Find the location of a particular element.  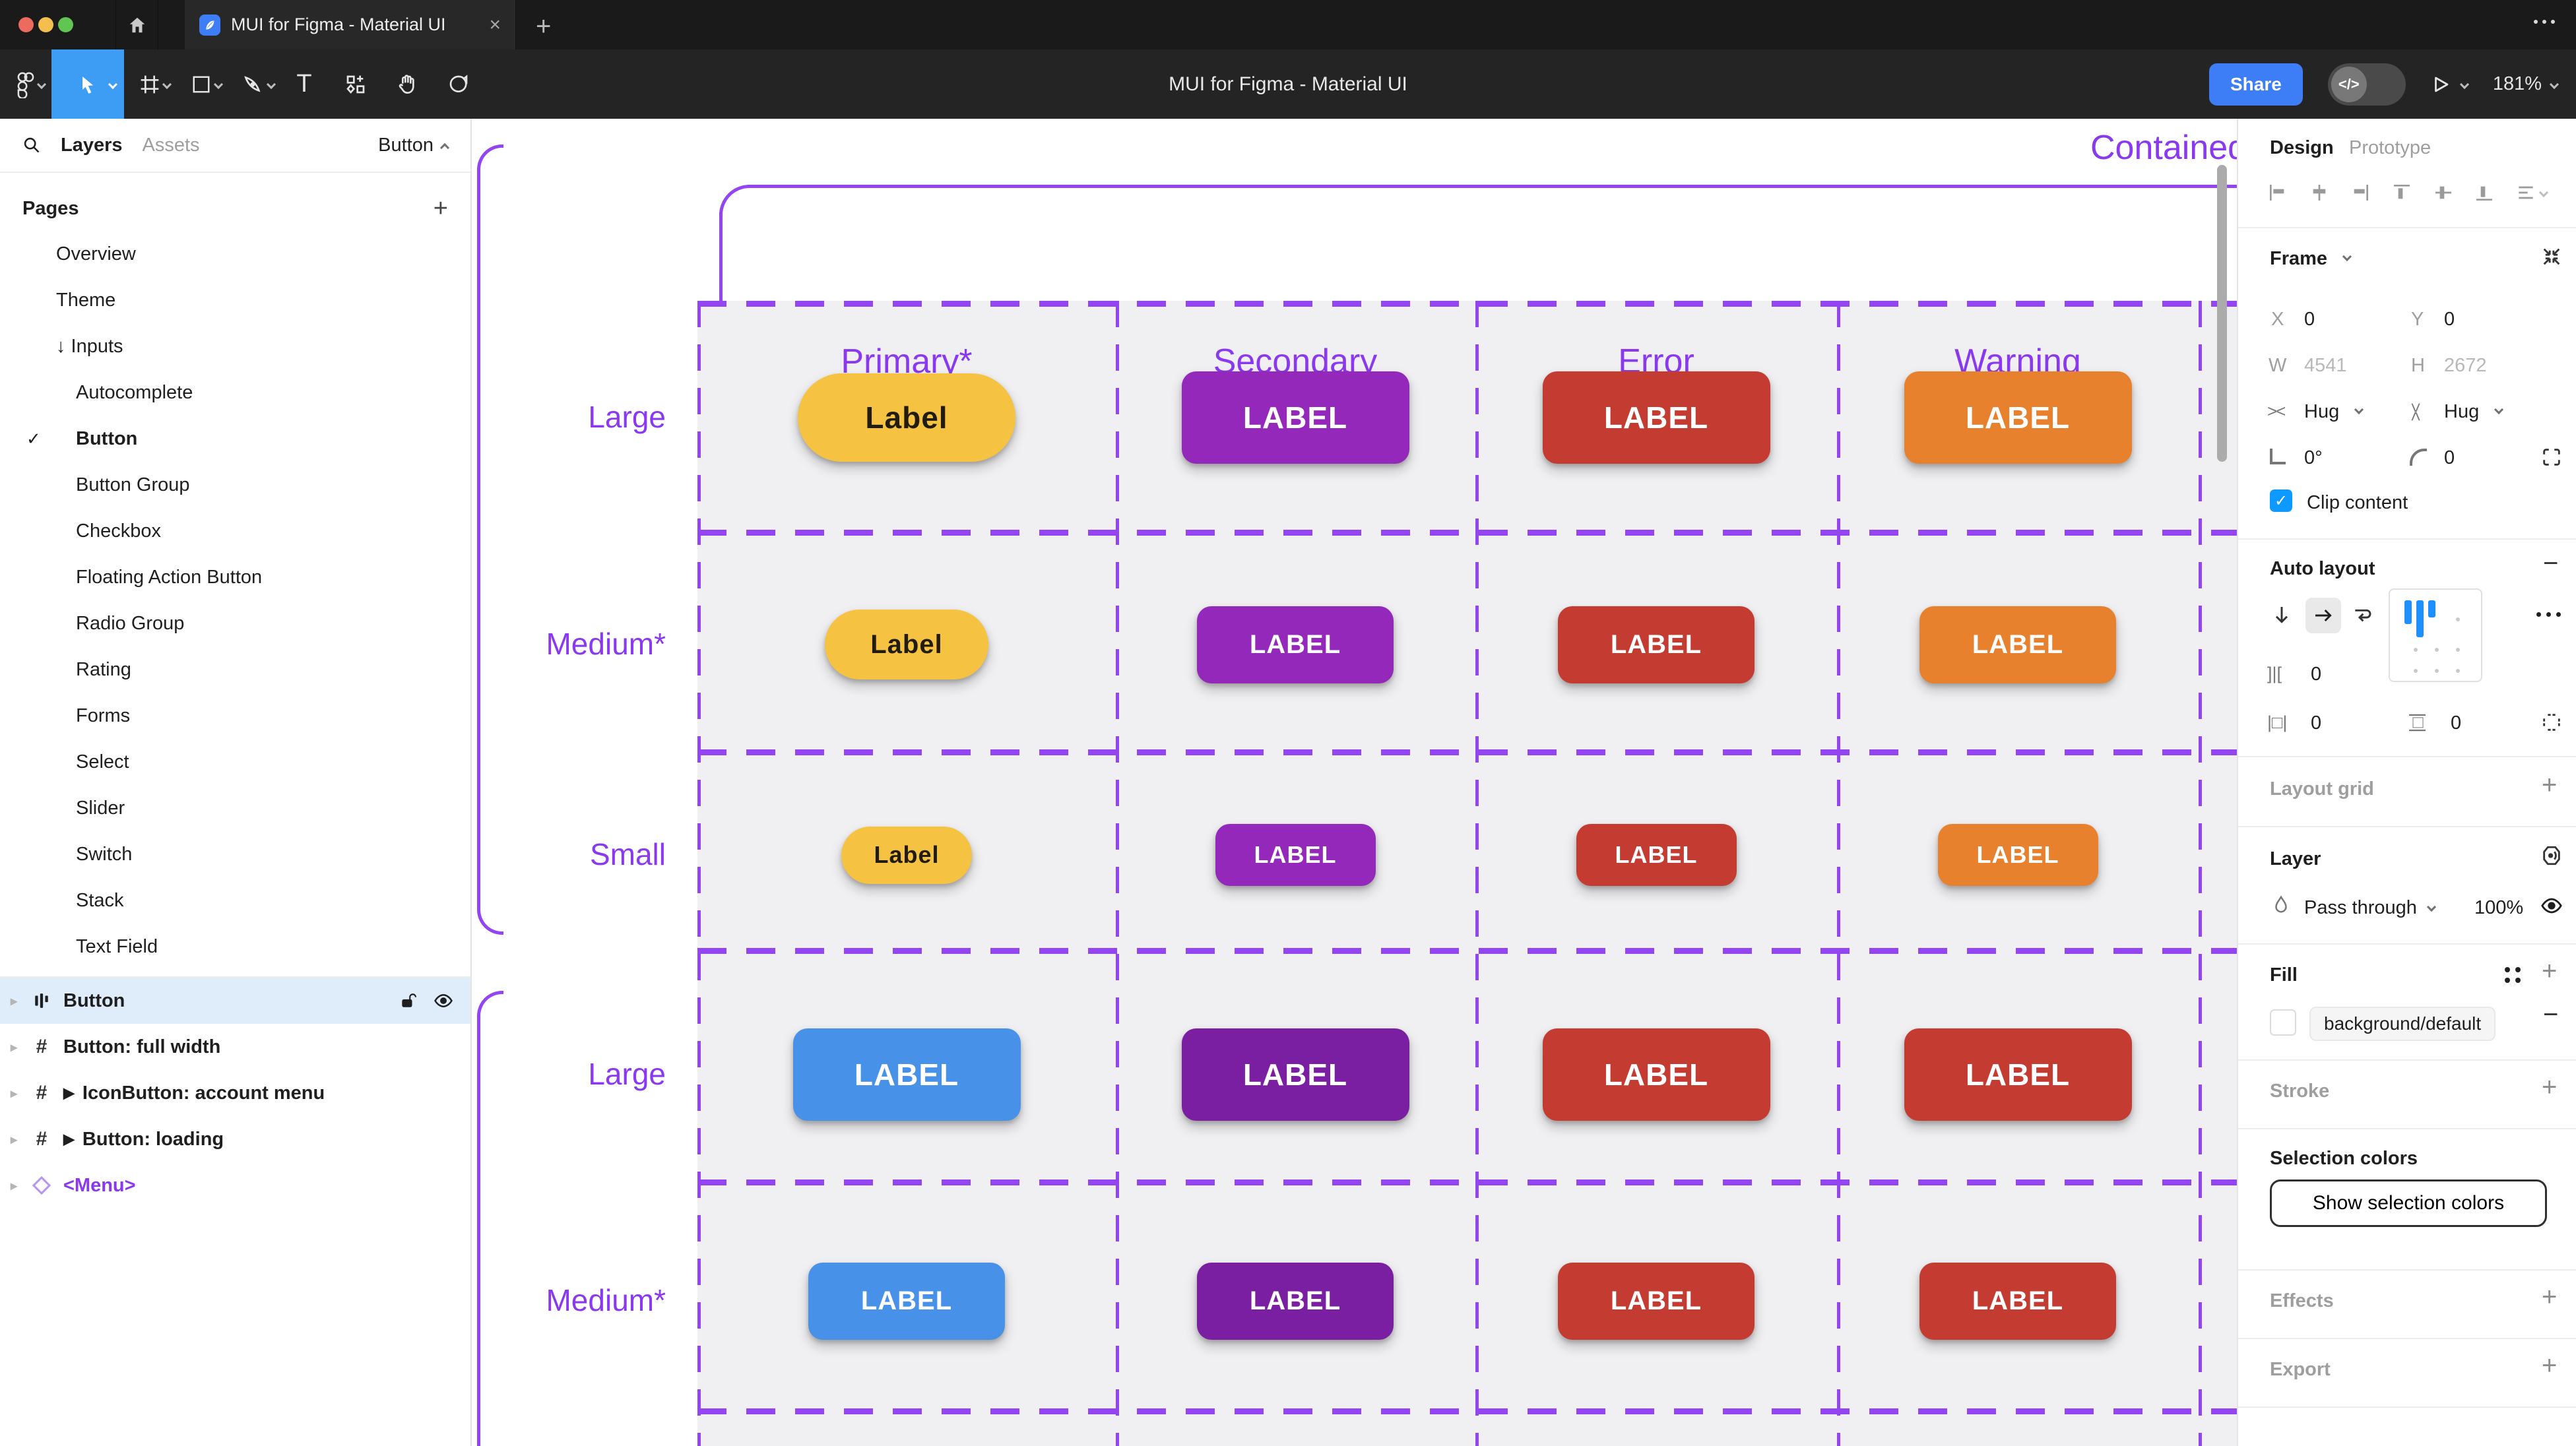

alignment-grid is located at coordinates (2435, 635).